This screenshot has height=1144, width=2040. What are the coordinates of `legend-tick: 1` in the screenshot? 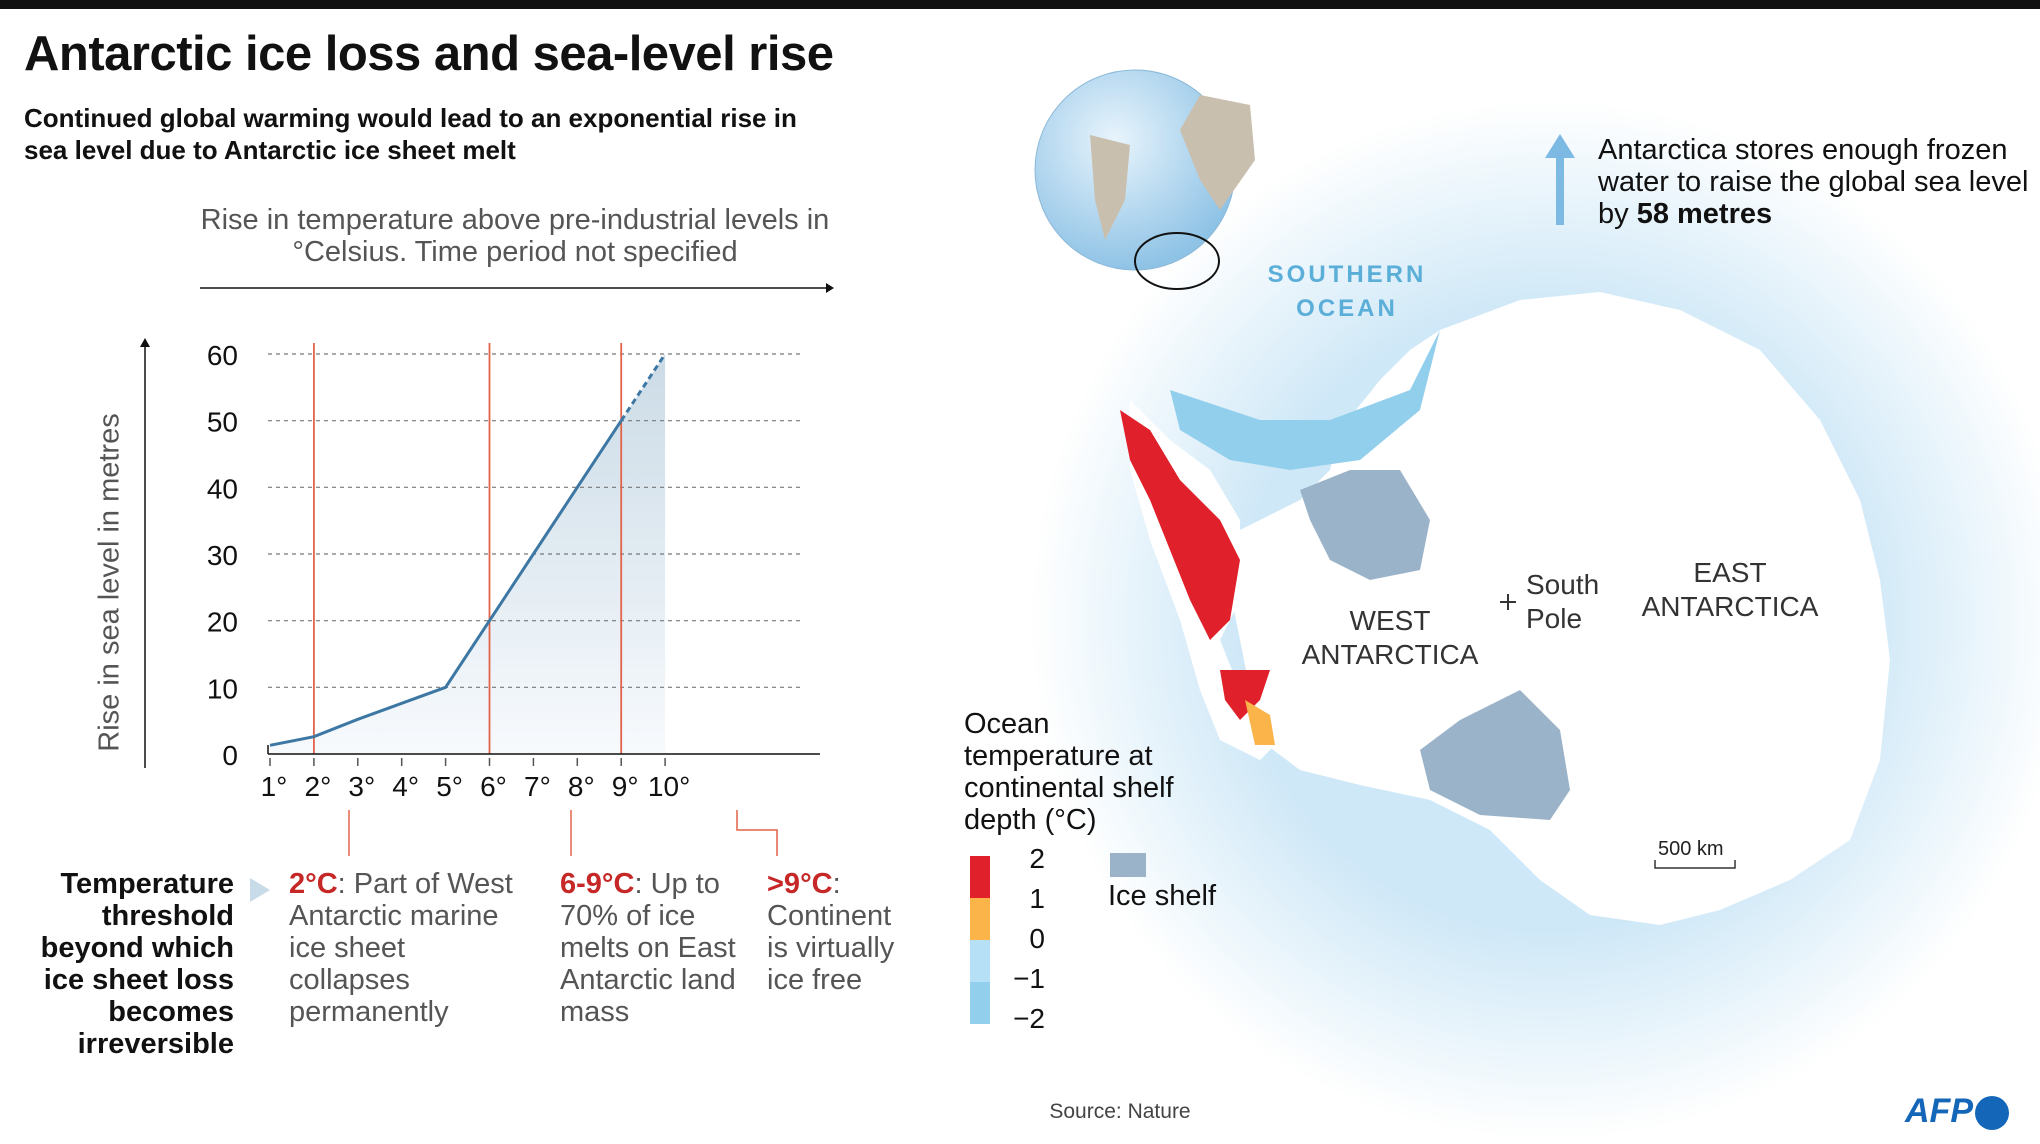 It's located at (1037, 898).